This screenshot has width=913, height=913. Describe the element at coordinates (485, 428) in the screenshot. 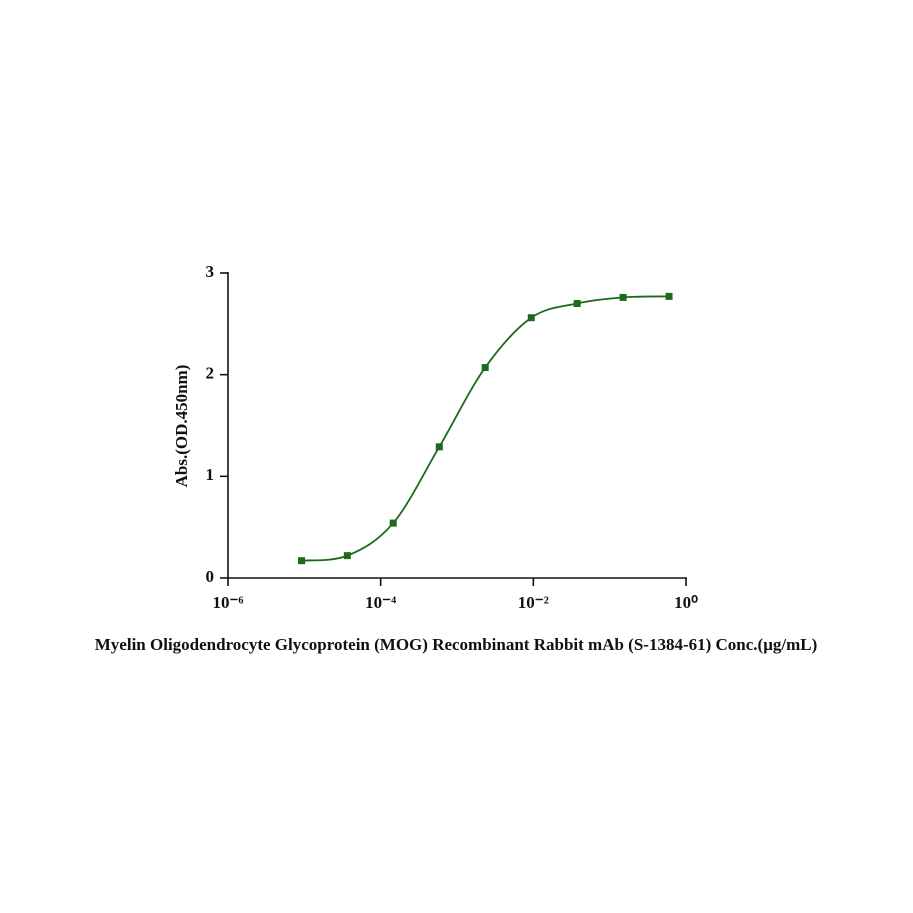

I see `fit-curve` at that location.